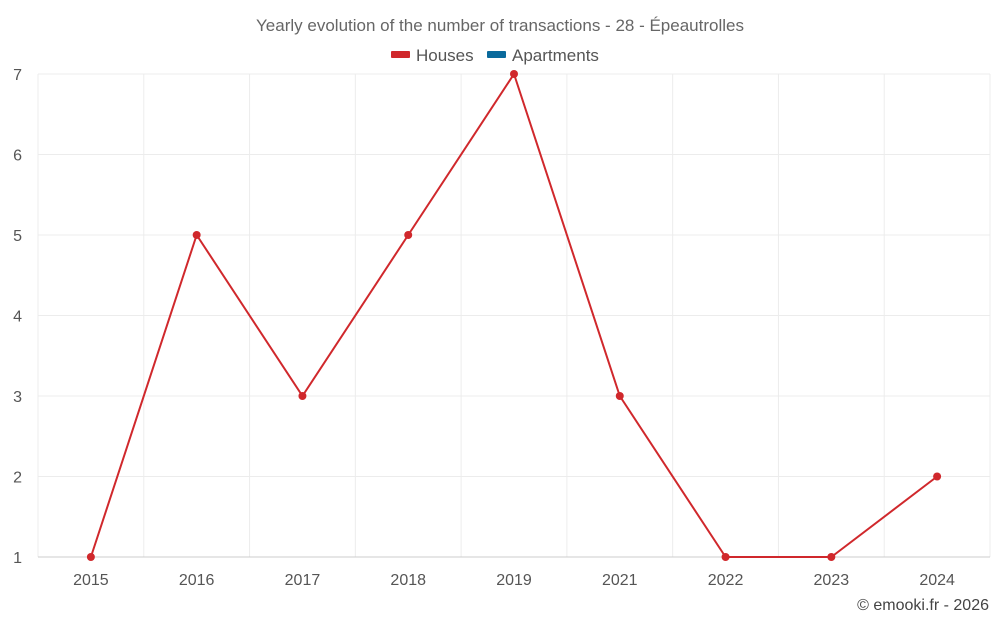  Describe the element at coordinates (620, 580) in the screenshot. I see `x-tick-label: 2021` at that location.